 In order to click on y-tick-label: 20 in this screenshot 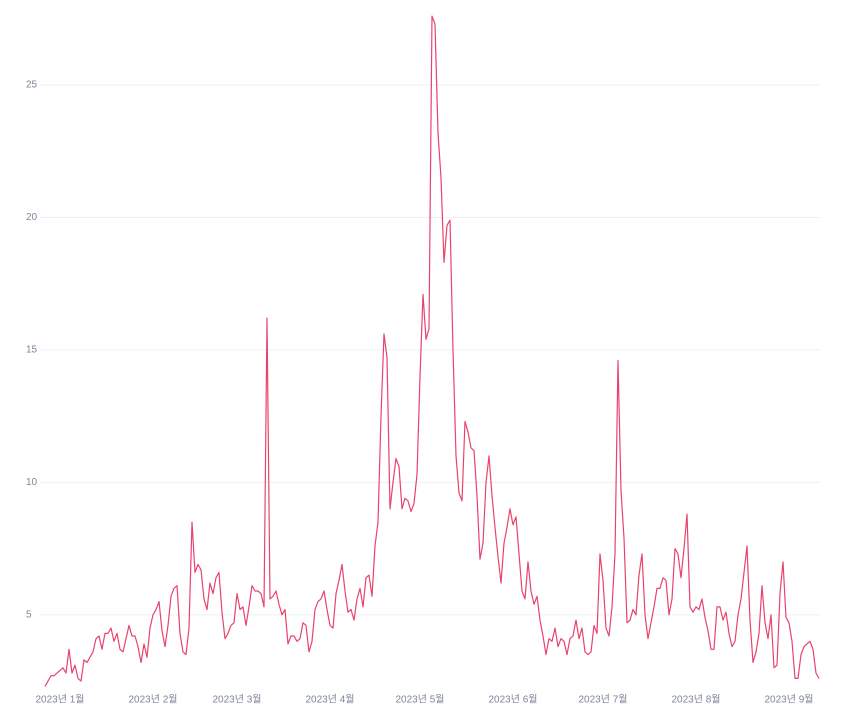, I will do `click(32, 217)`.